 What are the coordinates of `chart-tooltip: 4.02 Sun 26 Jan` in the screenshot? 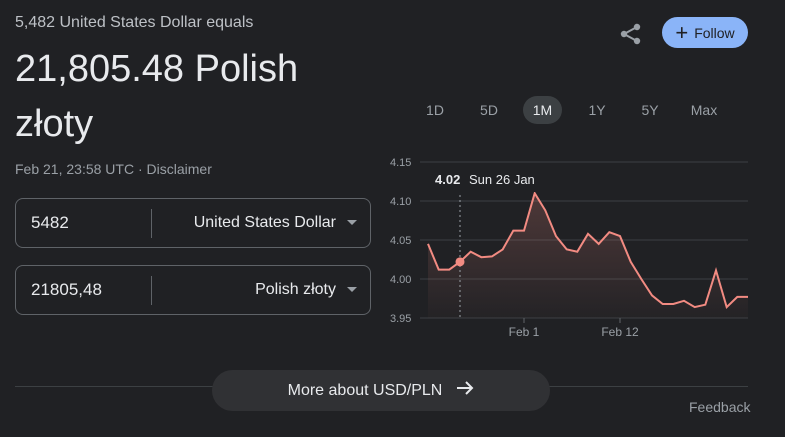 It's located at (490, 178).